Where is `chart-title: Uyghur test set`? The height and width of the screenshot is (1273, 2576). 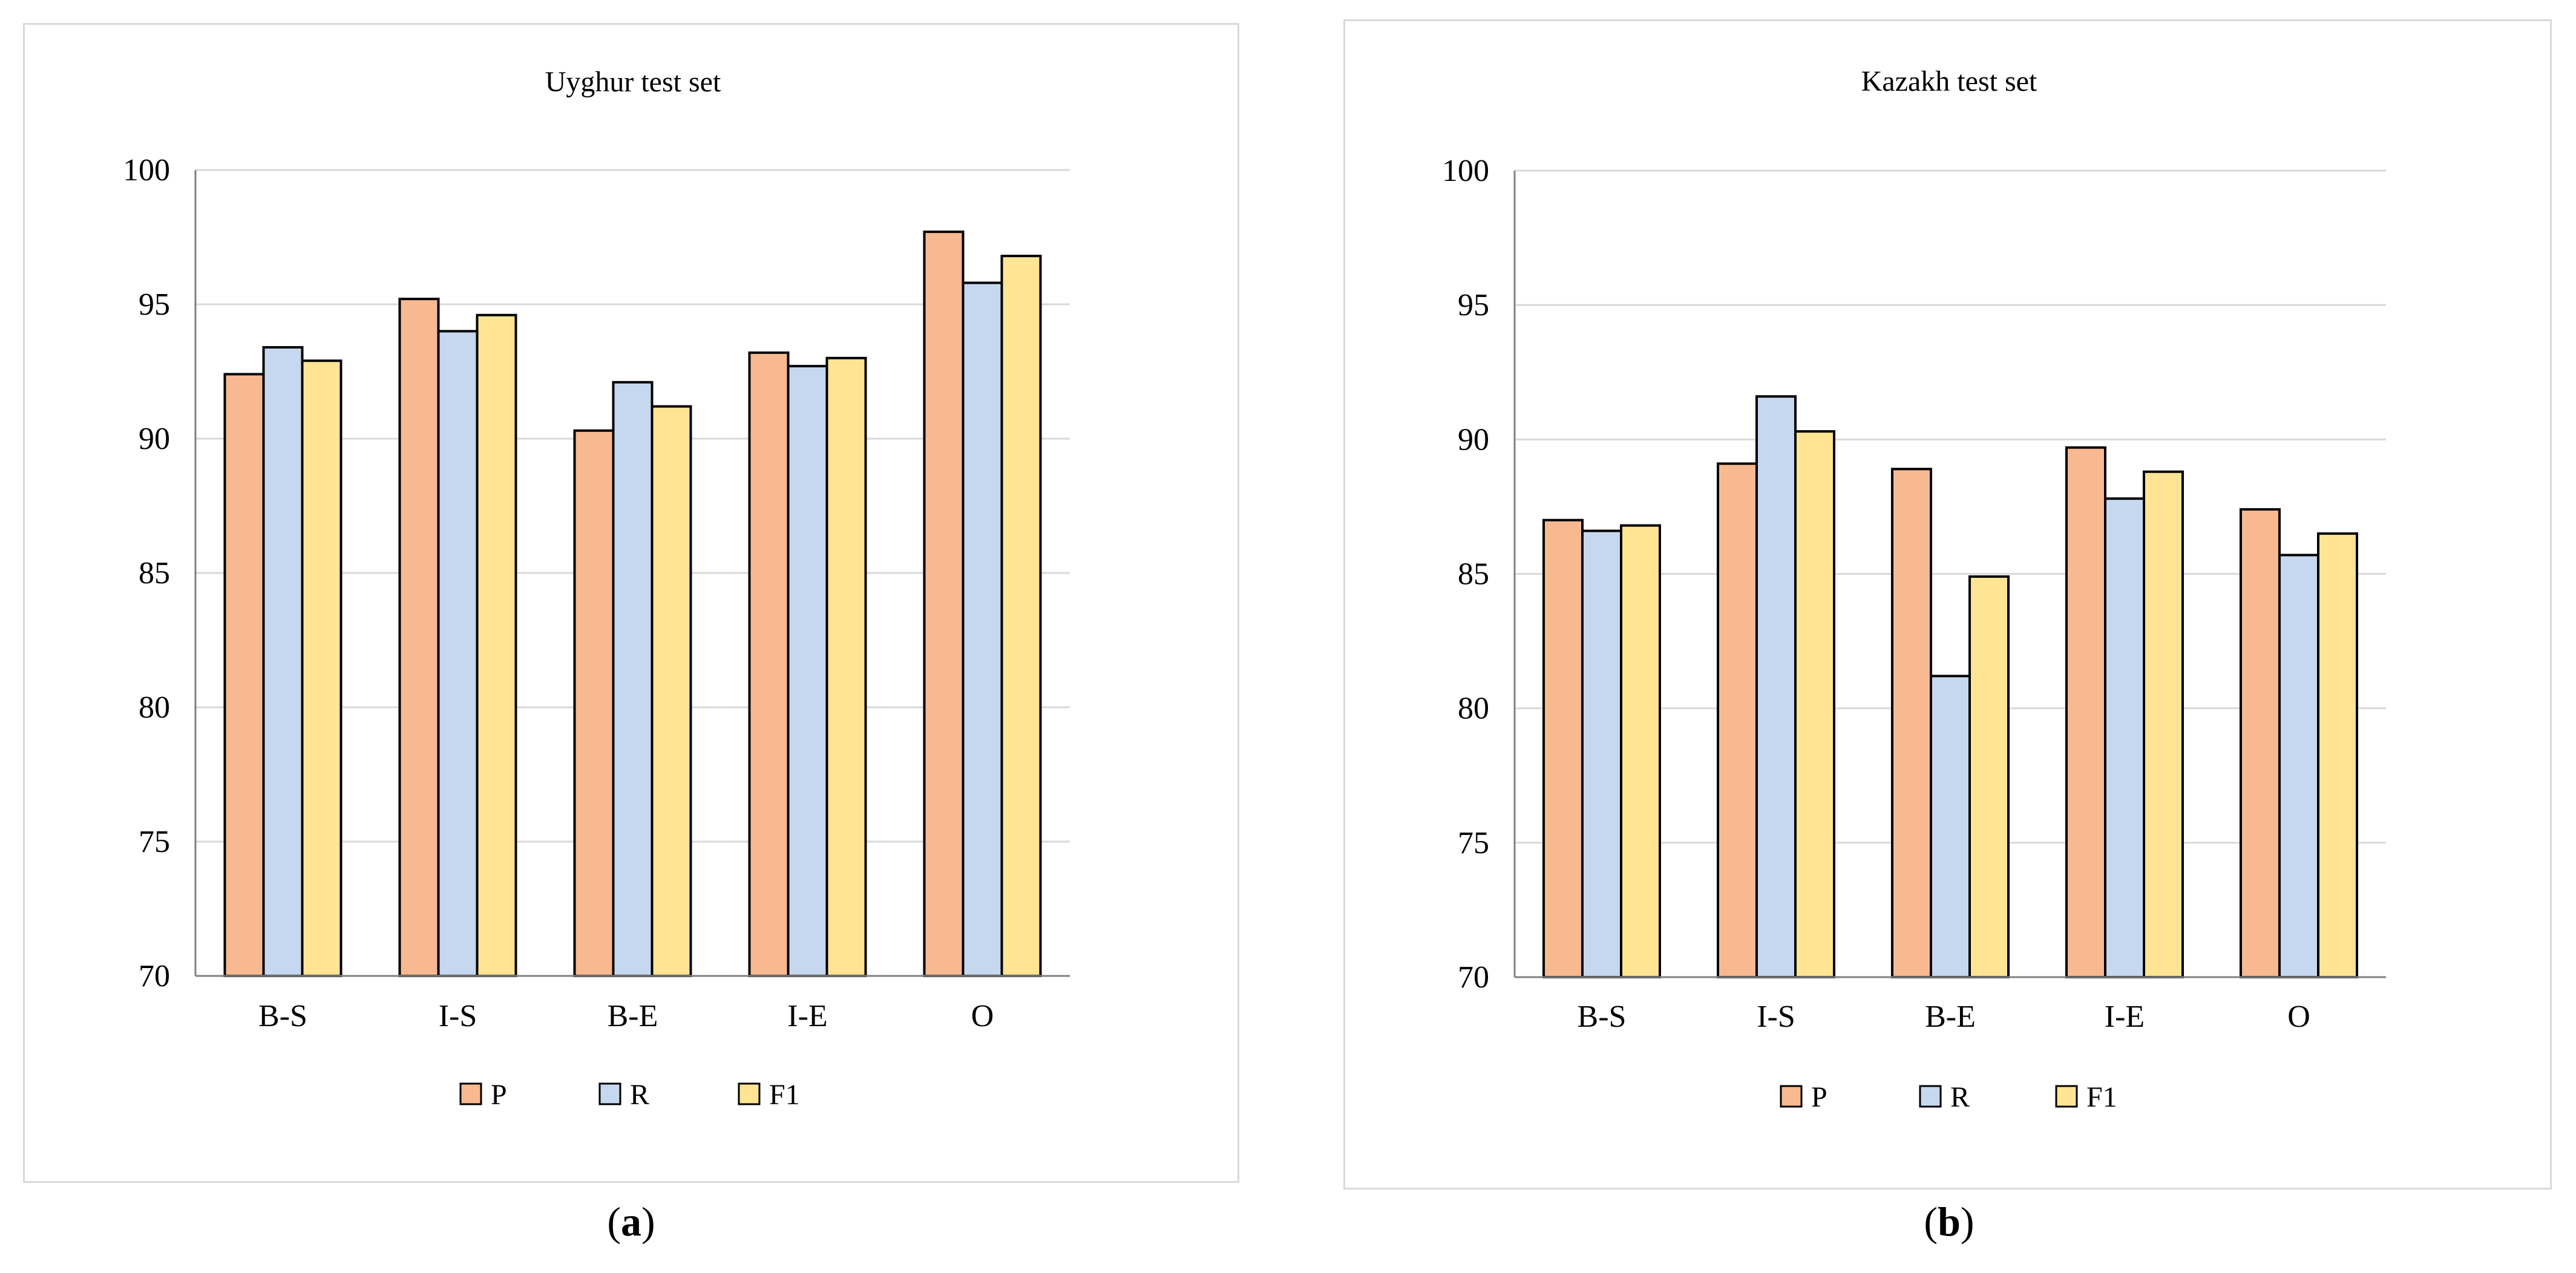 chart-title: Uyghur test set is located at coordinates (633, 82).